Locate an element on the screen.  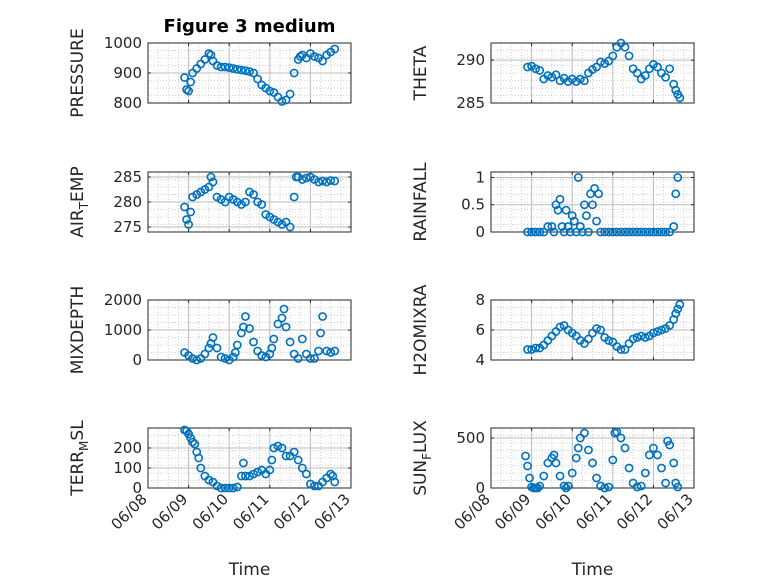
y-axis-label: PRESSURE is located at coordinates (78, 72).